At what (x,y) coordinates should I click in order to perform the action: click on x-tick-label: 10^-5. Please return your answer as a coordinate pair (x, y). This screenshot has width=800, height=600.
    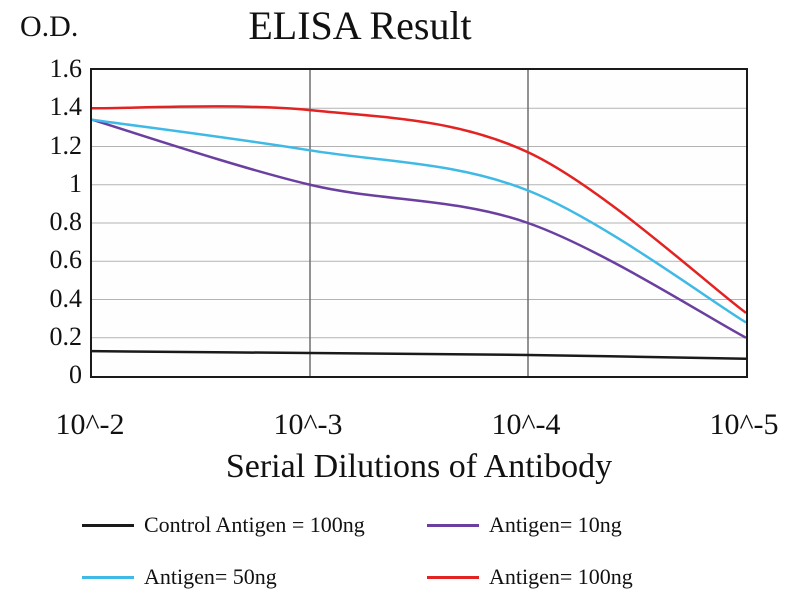
    Looking at the image, I should click on (744, 424).